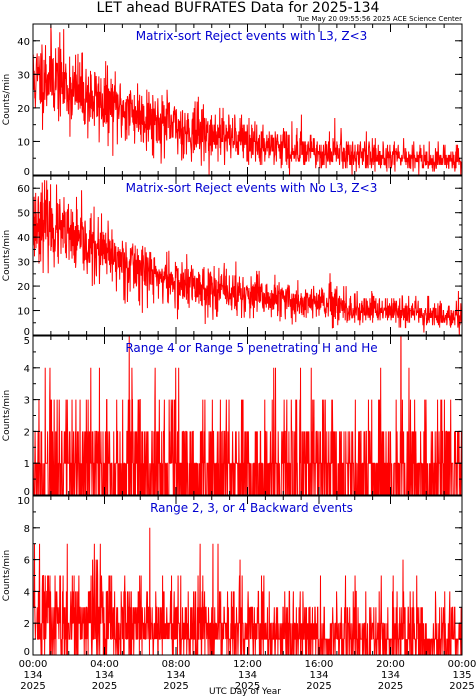 This screenshot has height=700, width=476. Describe the element at coordinates (238, 8) in the screenshot. I see `figure-title: LET ahead BUFRATES Data for 2025-134` at that location.